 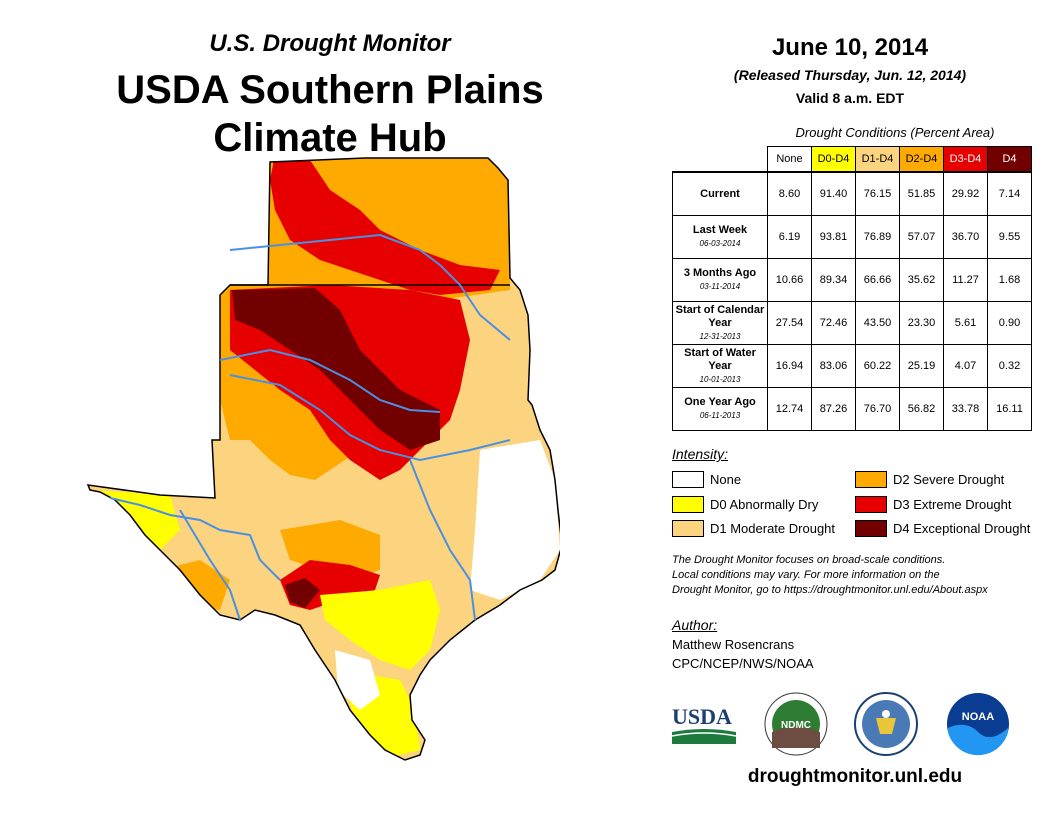 I want to click on cell: 35.62, so click(x=921, y=280).